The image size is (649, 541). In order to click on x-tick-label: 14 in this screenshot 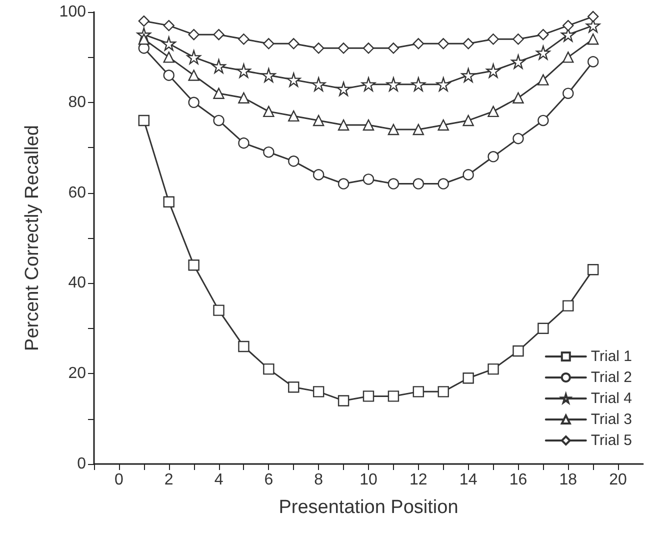, I will do `click(468, 480)`.